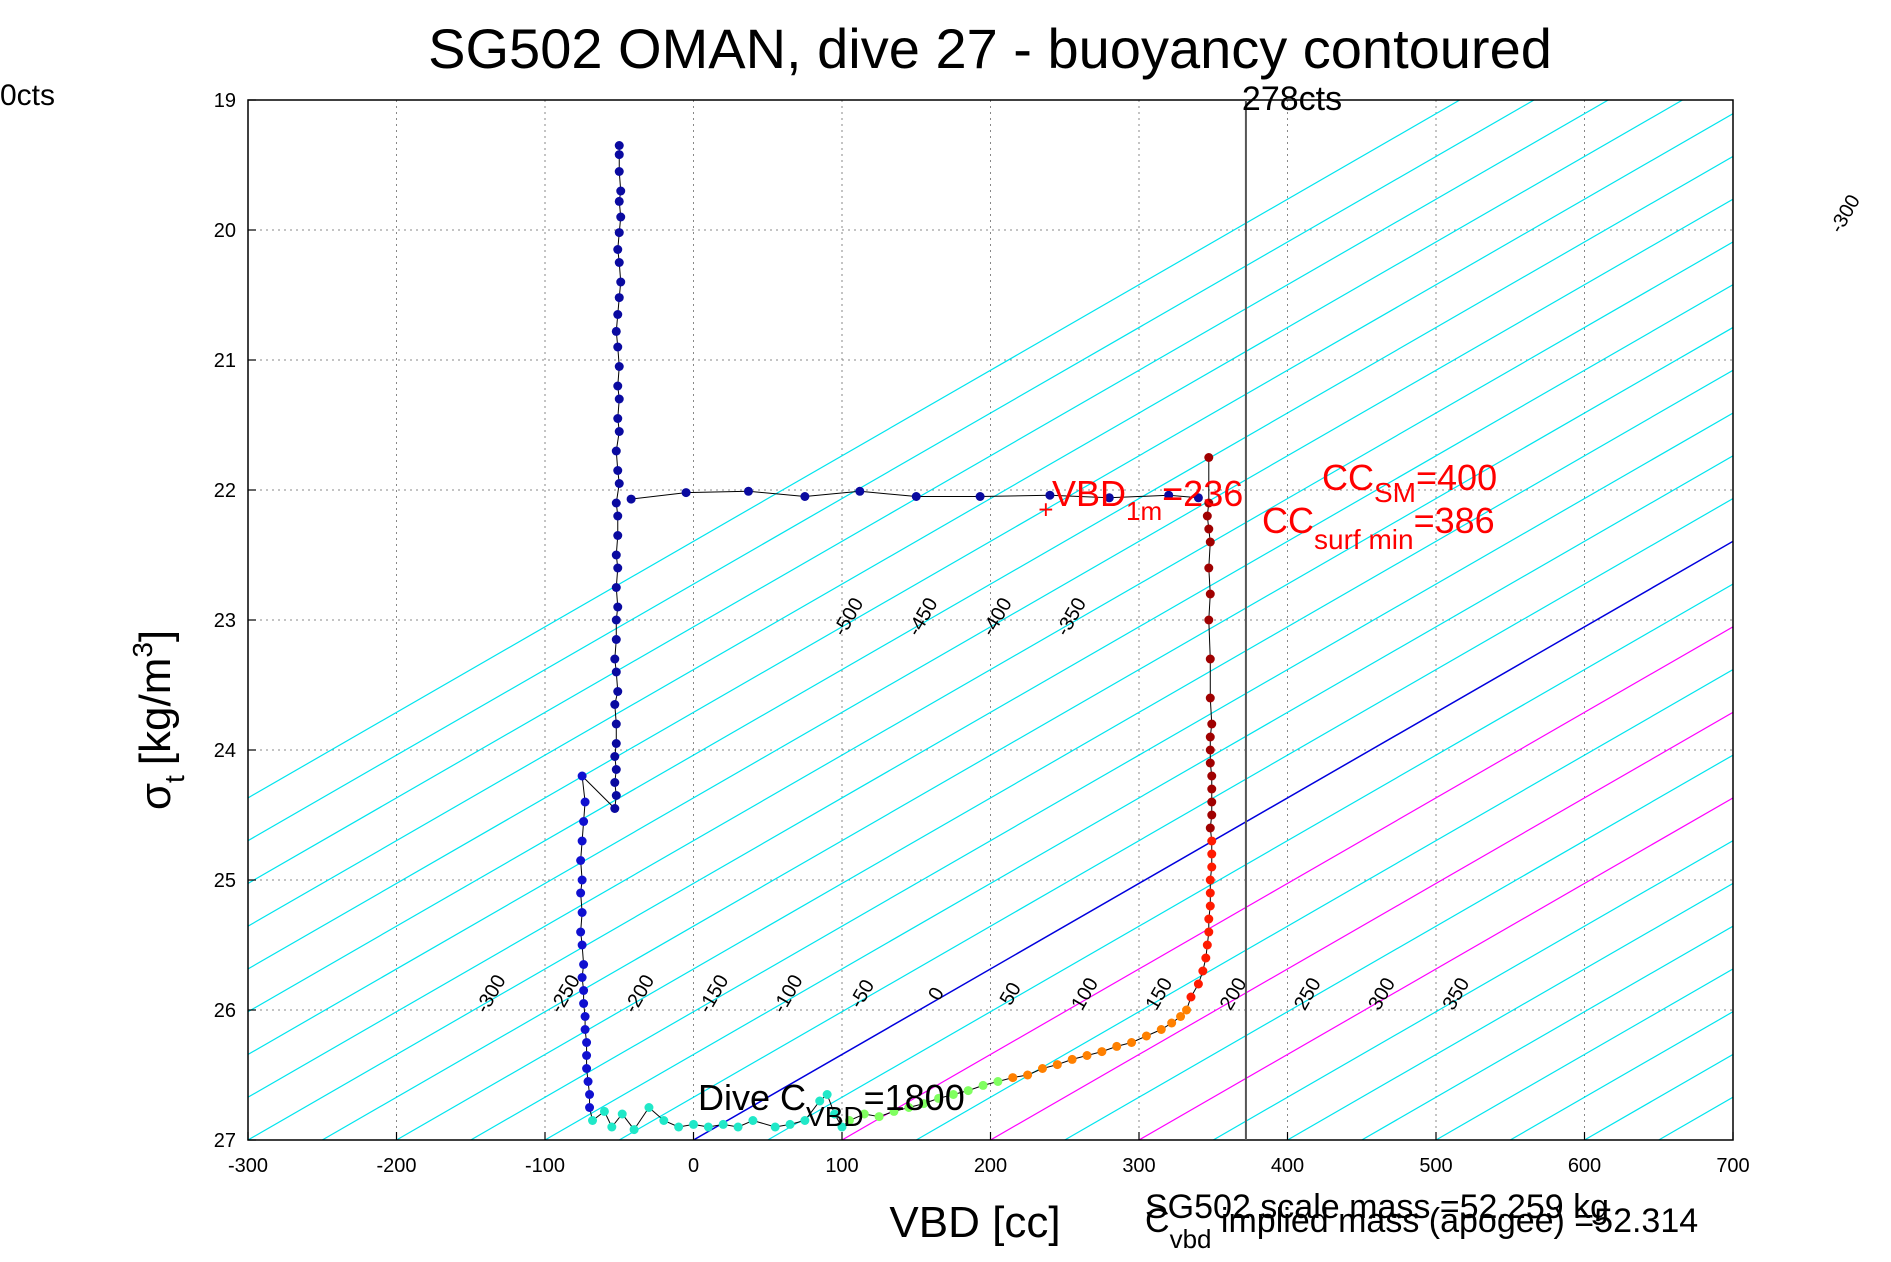 Image resolution: width=1891 pixels, height=1262 pixels. What do you see at coordinates (225, 621) in the screenshot?
I see `y-tick-label: 23` at bounding box center [225, 621].